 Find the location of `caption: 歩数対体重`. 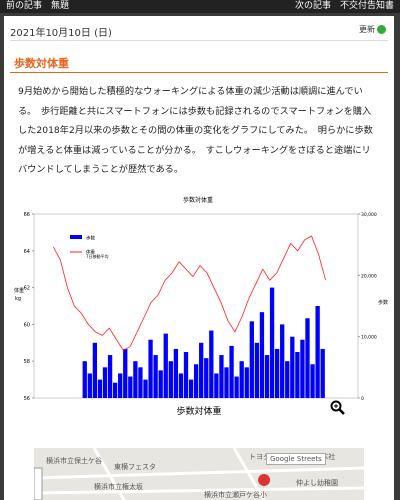

caption: 歩数対体重 is located at coordinates (199, 412).